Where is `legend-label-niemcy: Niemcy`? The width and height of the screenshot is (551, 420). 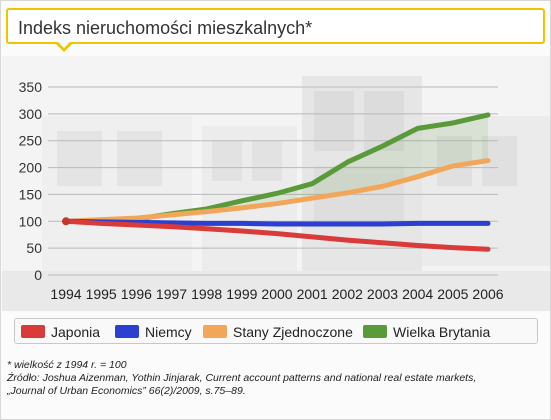 legend-label-niemcy: Niemcy is located at coordinates (168, 331).